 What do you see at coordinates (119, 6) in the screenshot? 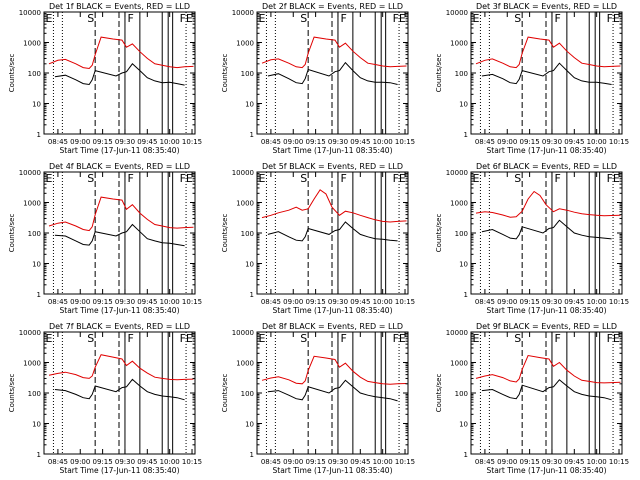
I see `panel-title: Det 1f BLACK = Events, RED = LLD` at bounding box center [119, 6].